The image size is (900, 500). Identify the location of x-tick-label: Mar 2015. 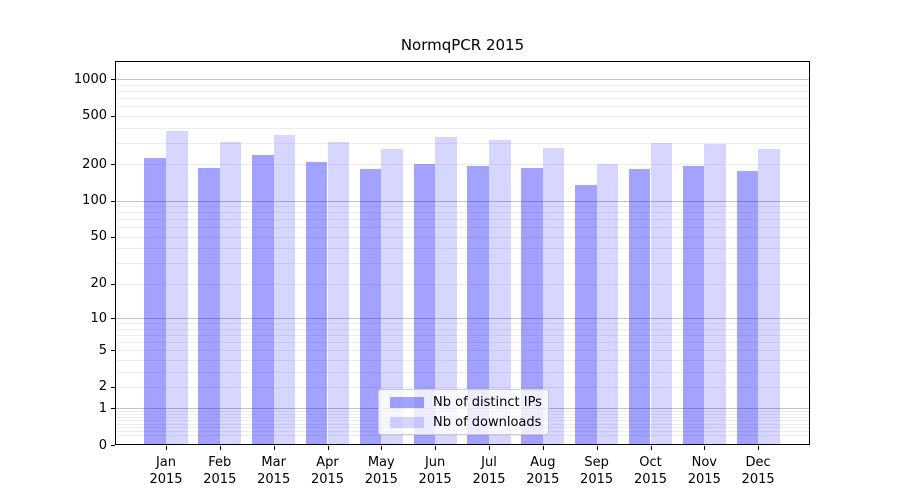
(274, 471).